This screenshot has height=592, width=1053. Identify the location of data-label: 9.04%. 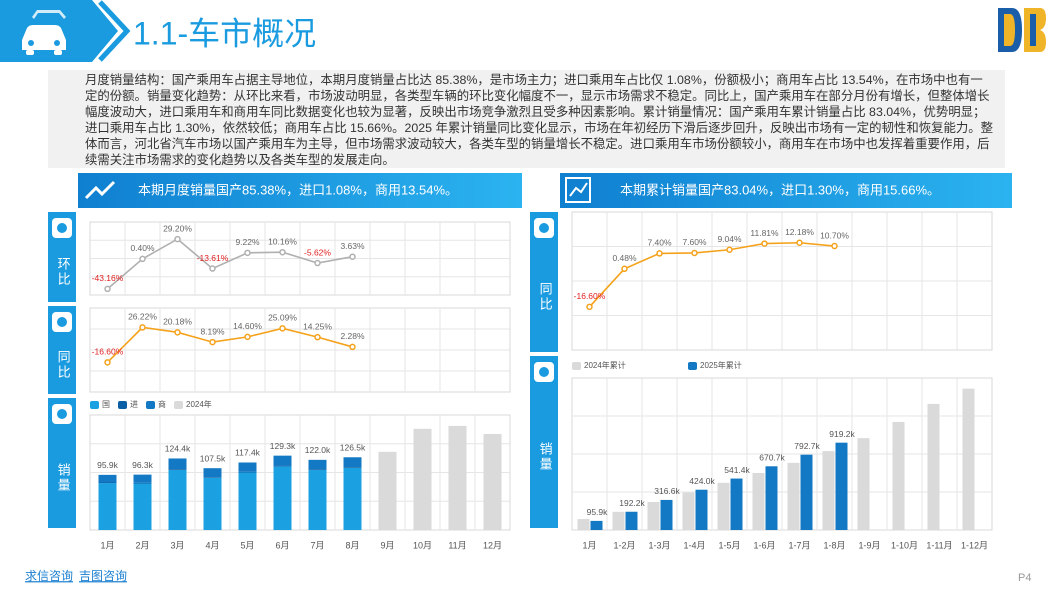
(729, 239).